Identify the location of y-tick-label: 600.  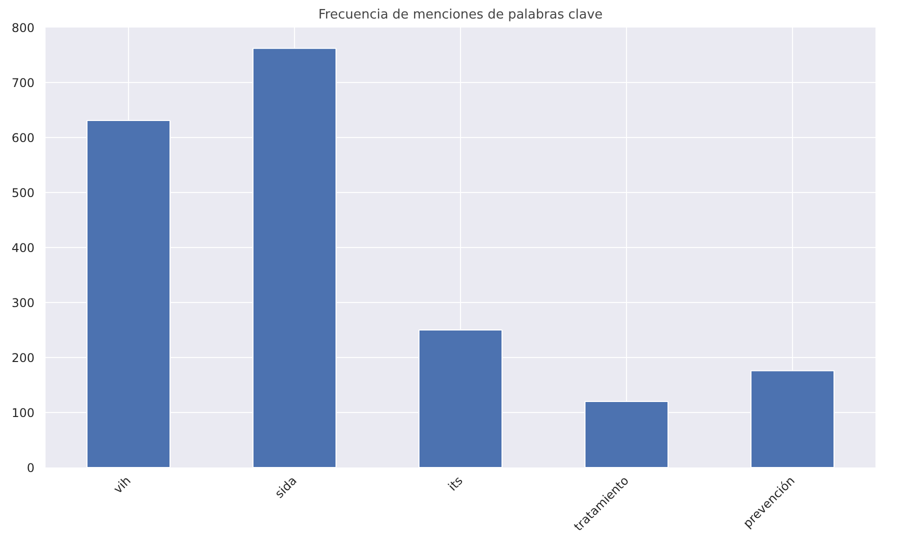
(23, 138).